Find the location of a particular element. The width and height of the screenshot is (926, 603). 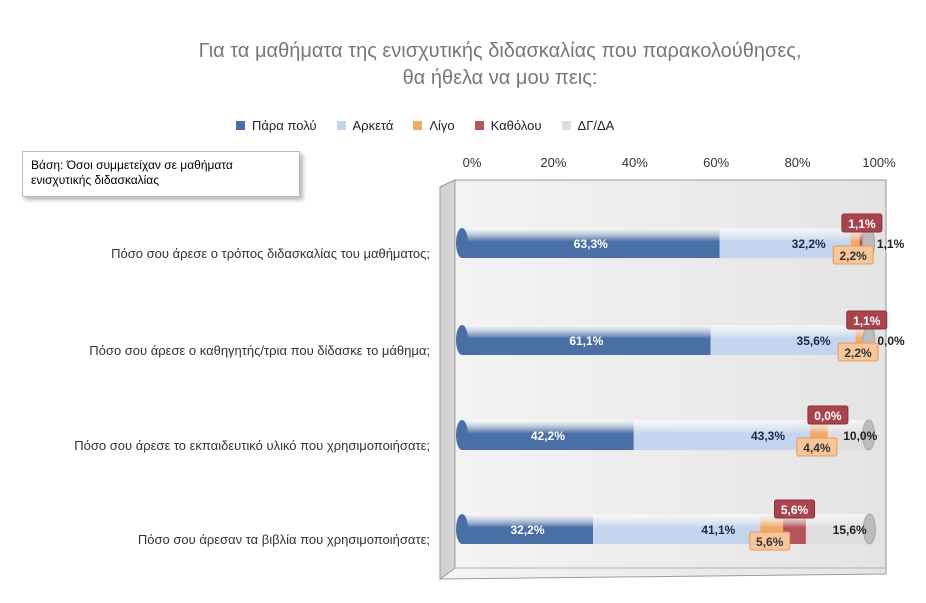

data-label: 63,3% is located at coordinates (591, 244).